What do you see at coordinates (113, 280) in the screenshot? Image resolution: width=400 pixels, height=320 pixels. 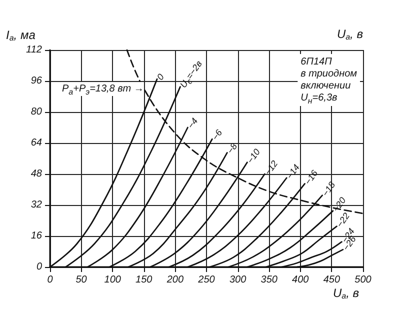 I see `x-tick-label: 100` at bounding box center [113, 280].